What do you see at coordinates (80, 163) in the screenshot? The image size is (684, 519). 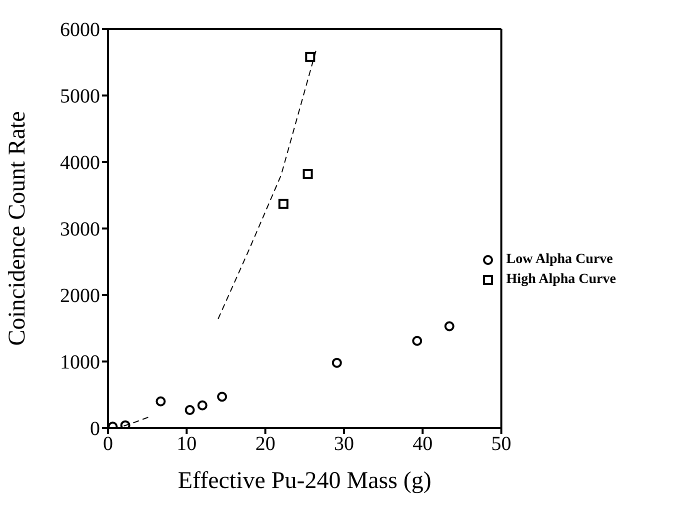 I see `y-tick-label: 4000` at bounding box center [80, 163].